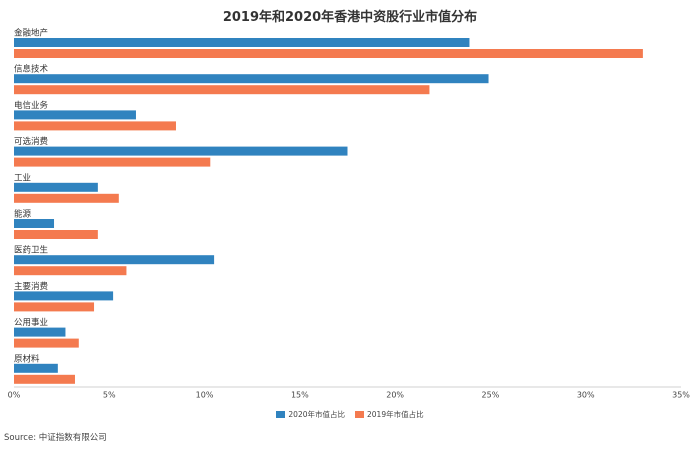 Image resolution: width=700 pixels, height=461 pixels. What do you see at coordinates (300, 395) in the screenshot?
I see `x-tick-label: 15%` at bounding box center [300, 395].